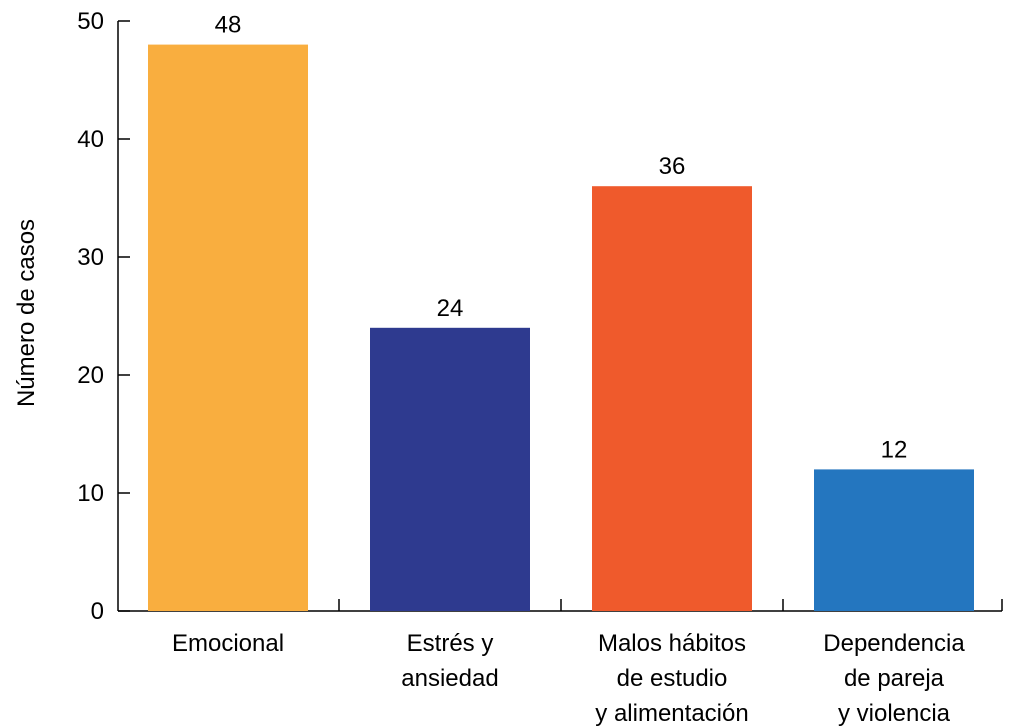  Describe the element at coordinates (894, 449) in the screenshot. I see `data-label: 12` at that location.